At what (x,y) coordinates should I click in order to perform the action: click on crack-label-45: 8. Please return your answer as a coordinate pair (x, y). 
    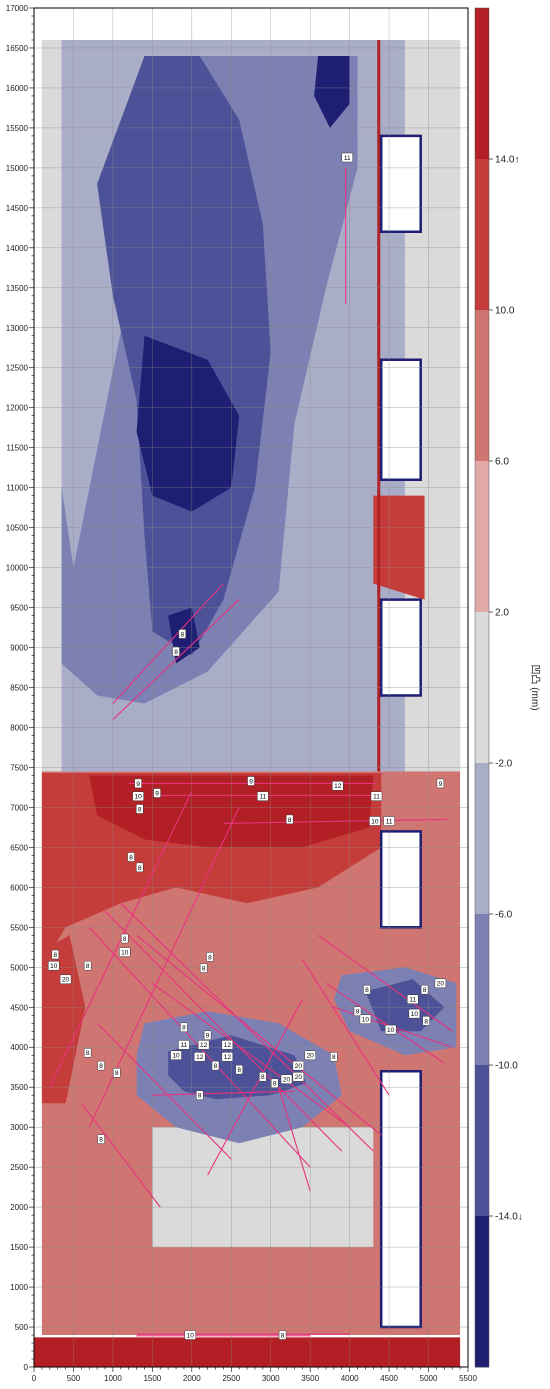
    Looking at the image, I should click on (215, 1065).